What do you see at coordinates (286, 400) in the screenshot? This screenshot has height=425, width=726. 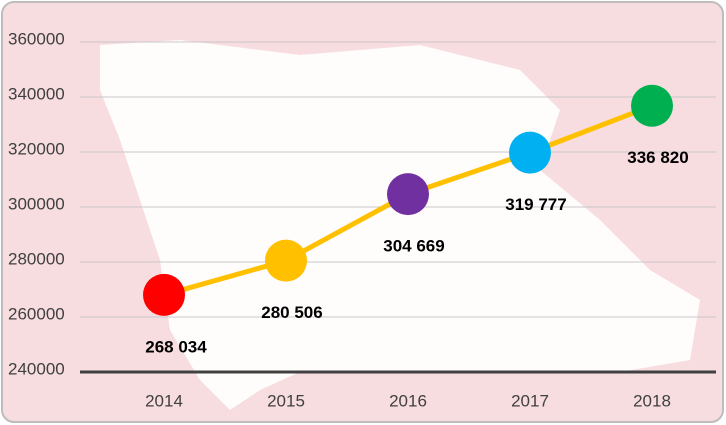 I see `x-tick-label: 2015` at bounding box center [286, 400].